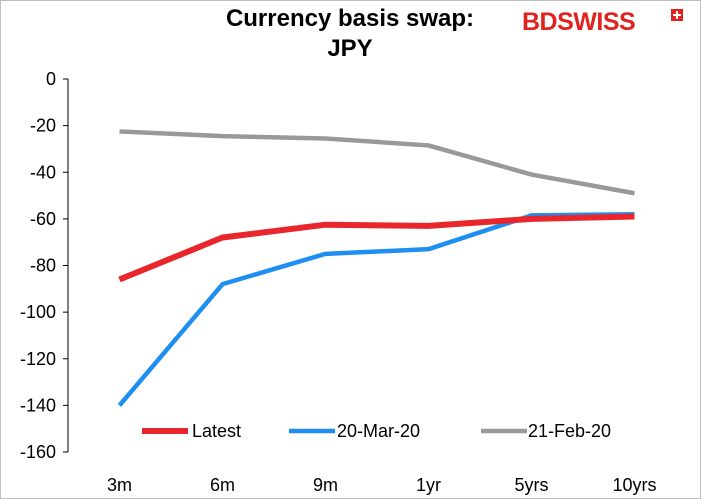  What do you see at coordinates (43, 219) in the screenshot?
I see `y-tick-label: -60` at bounding box center [43, 219].